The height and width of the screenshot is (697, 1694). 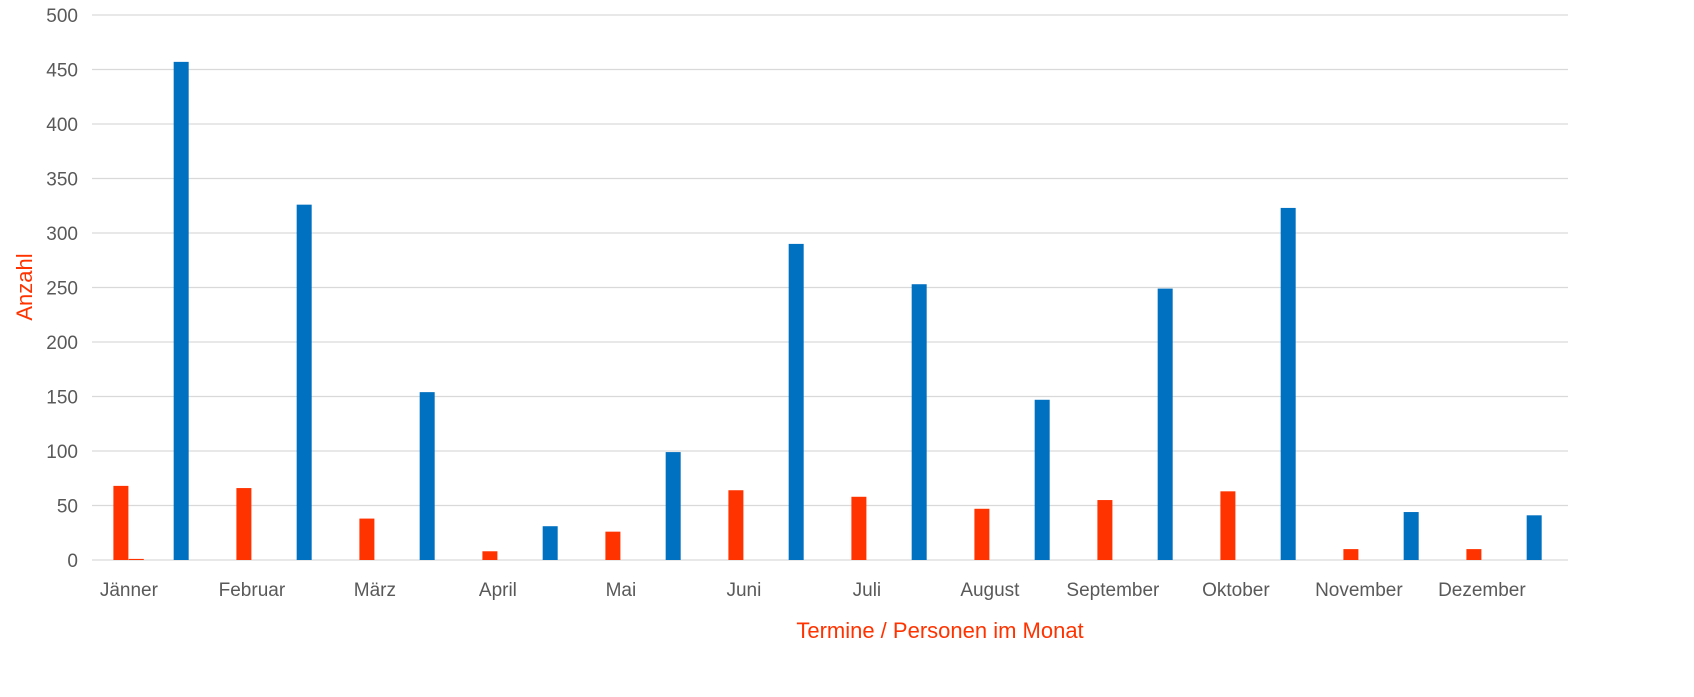 What do you see at coordinates (62, 398) in the screenshot?
I see `y-tick-label: 150` at bounding box center [62, 398].